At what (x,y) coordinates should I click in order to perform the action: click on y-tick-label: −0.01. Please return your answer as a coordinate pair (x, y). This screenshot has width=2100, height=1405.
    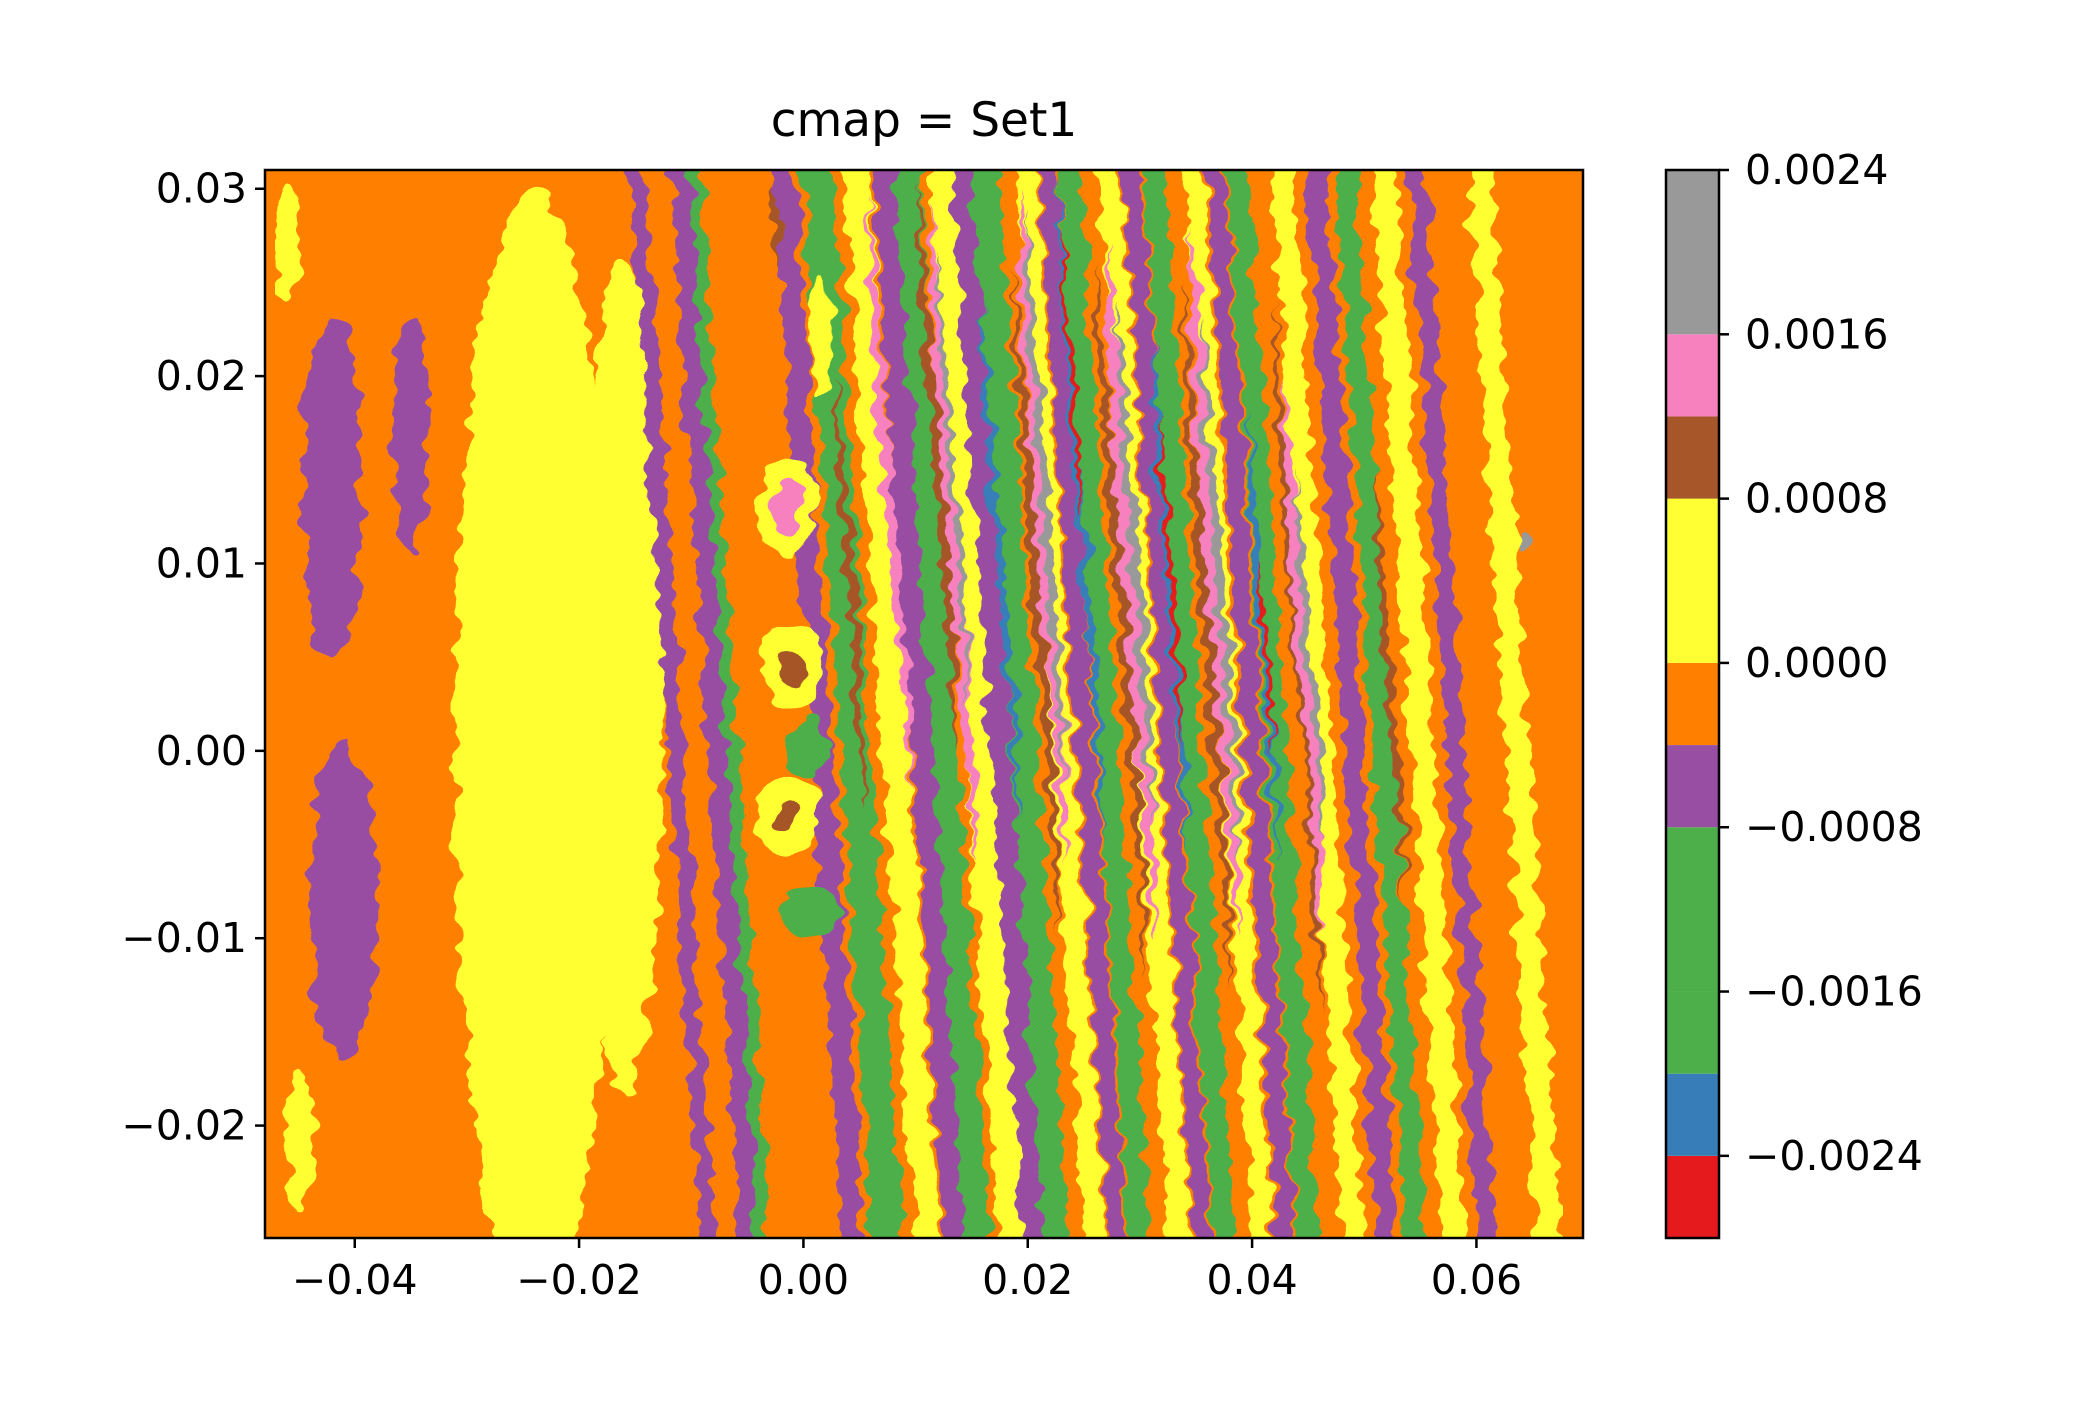
    Looking at the image, I should click on (184, 938).